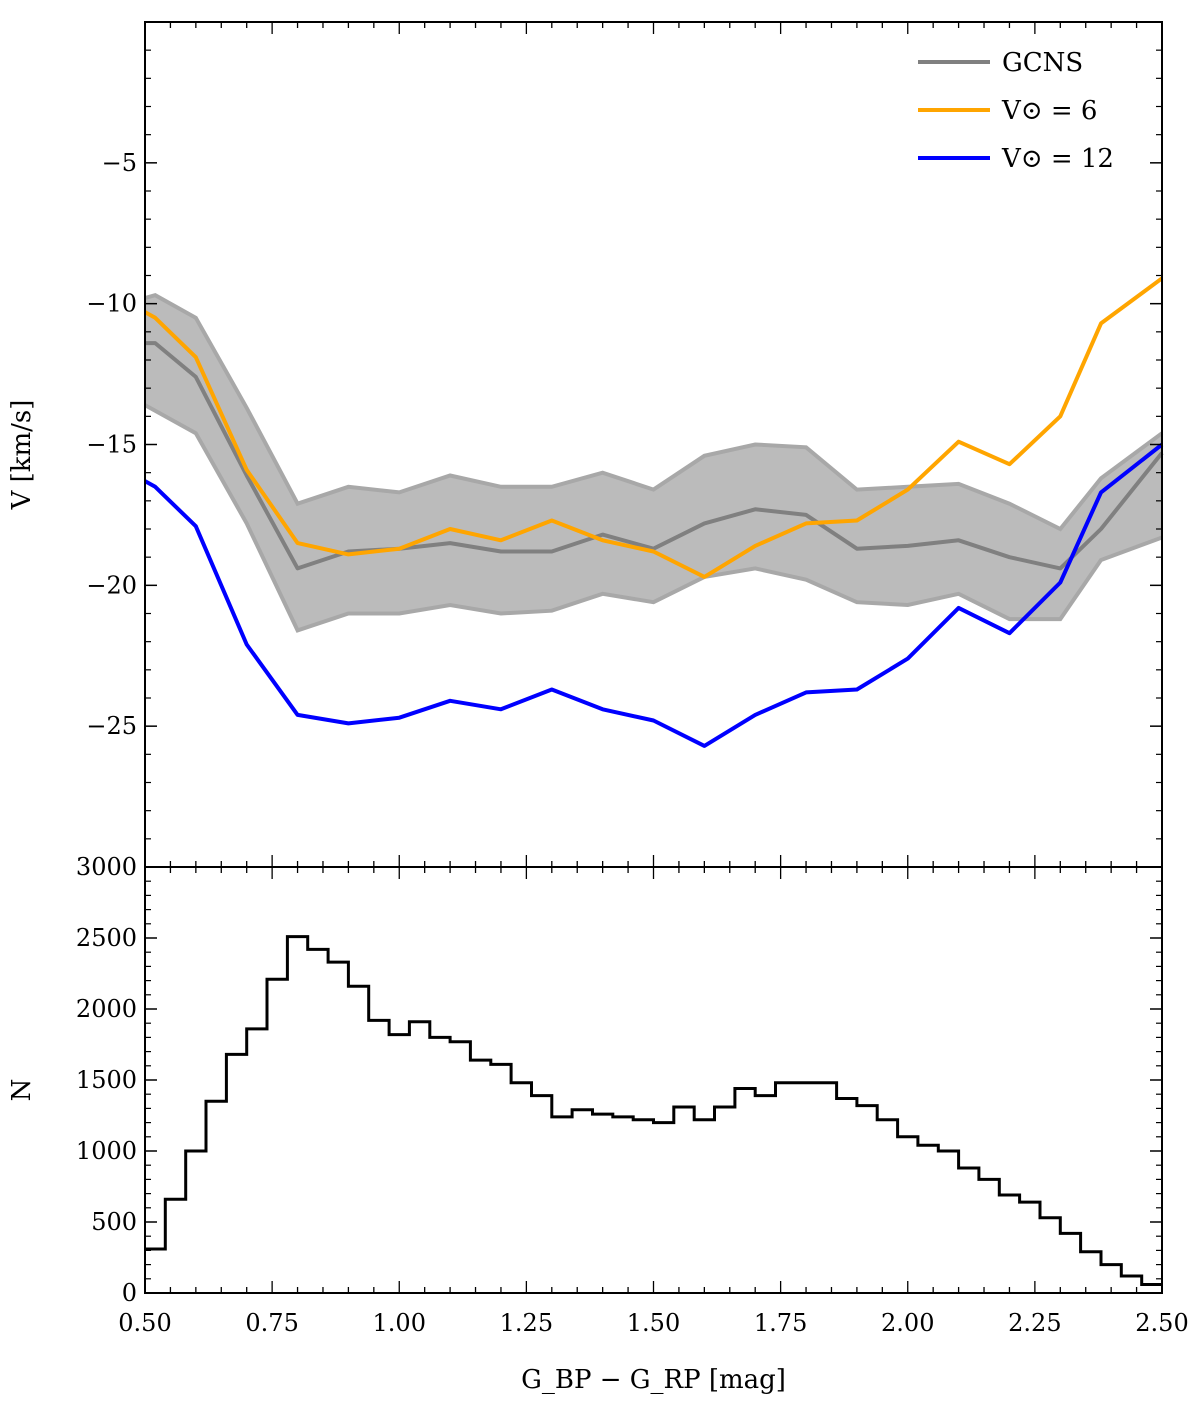 The width and height of the screenshot is (1200, 1412). Describe the element at coordinates (106, 1151) in the screenshot. I see `hist-y-tick-label: 1000` at that location.